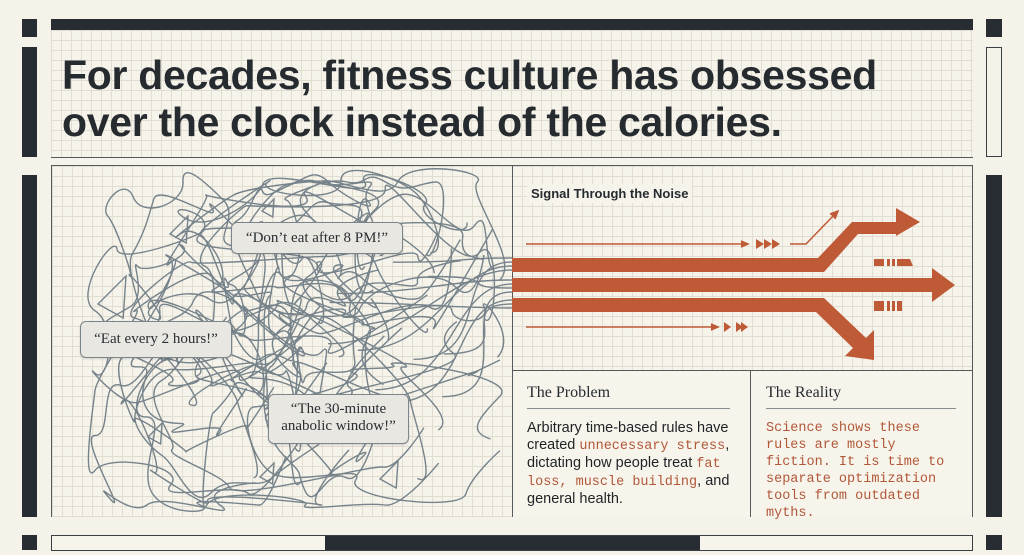 The height and width of the screenshot is (555, 1024). Describe the element at coordinates (994, 102) in the screenshot. I see `frame-right-outline` at that location.